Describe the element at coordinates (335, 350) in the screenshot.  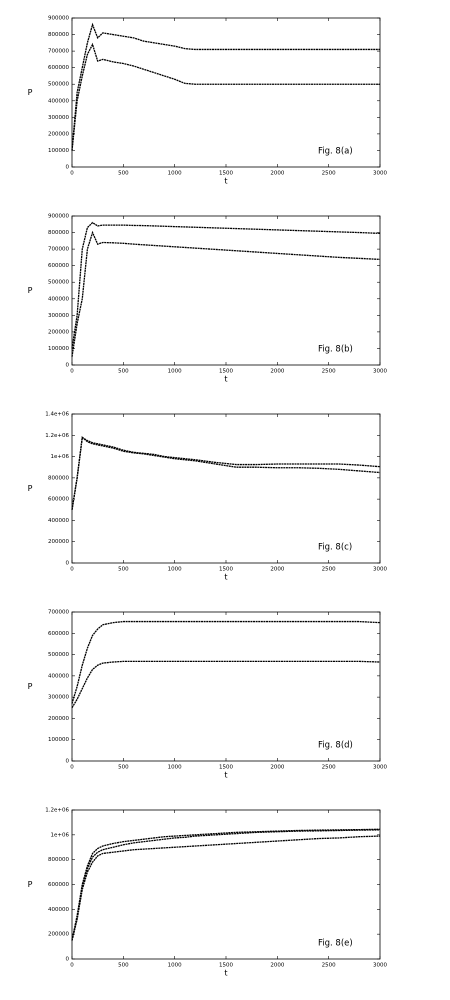
I see `figure-annotation: Fig. 8(b)` at that location.